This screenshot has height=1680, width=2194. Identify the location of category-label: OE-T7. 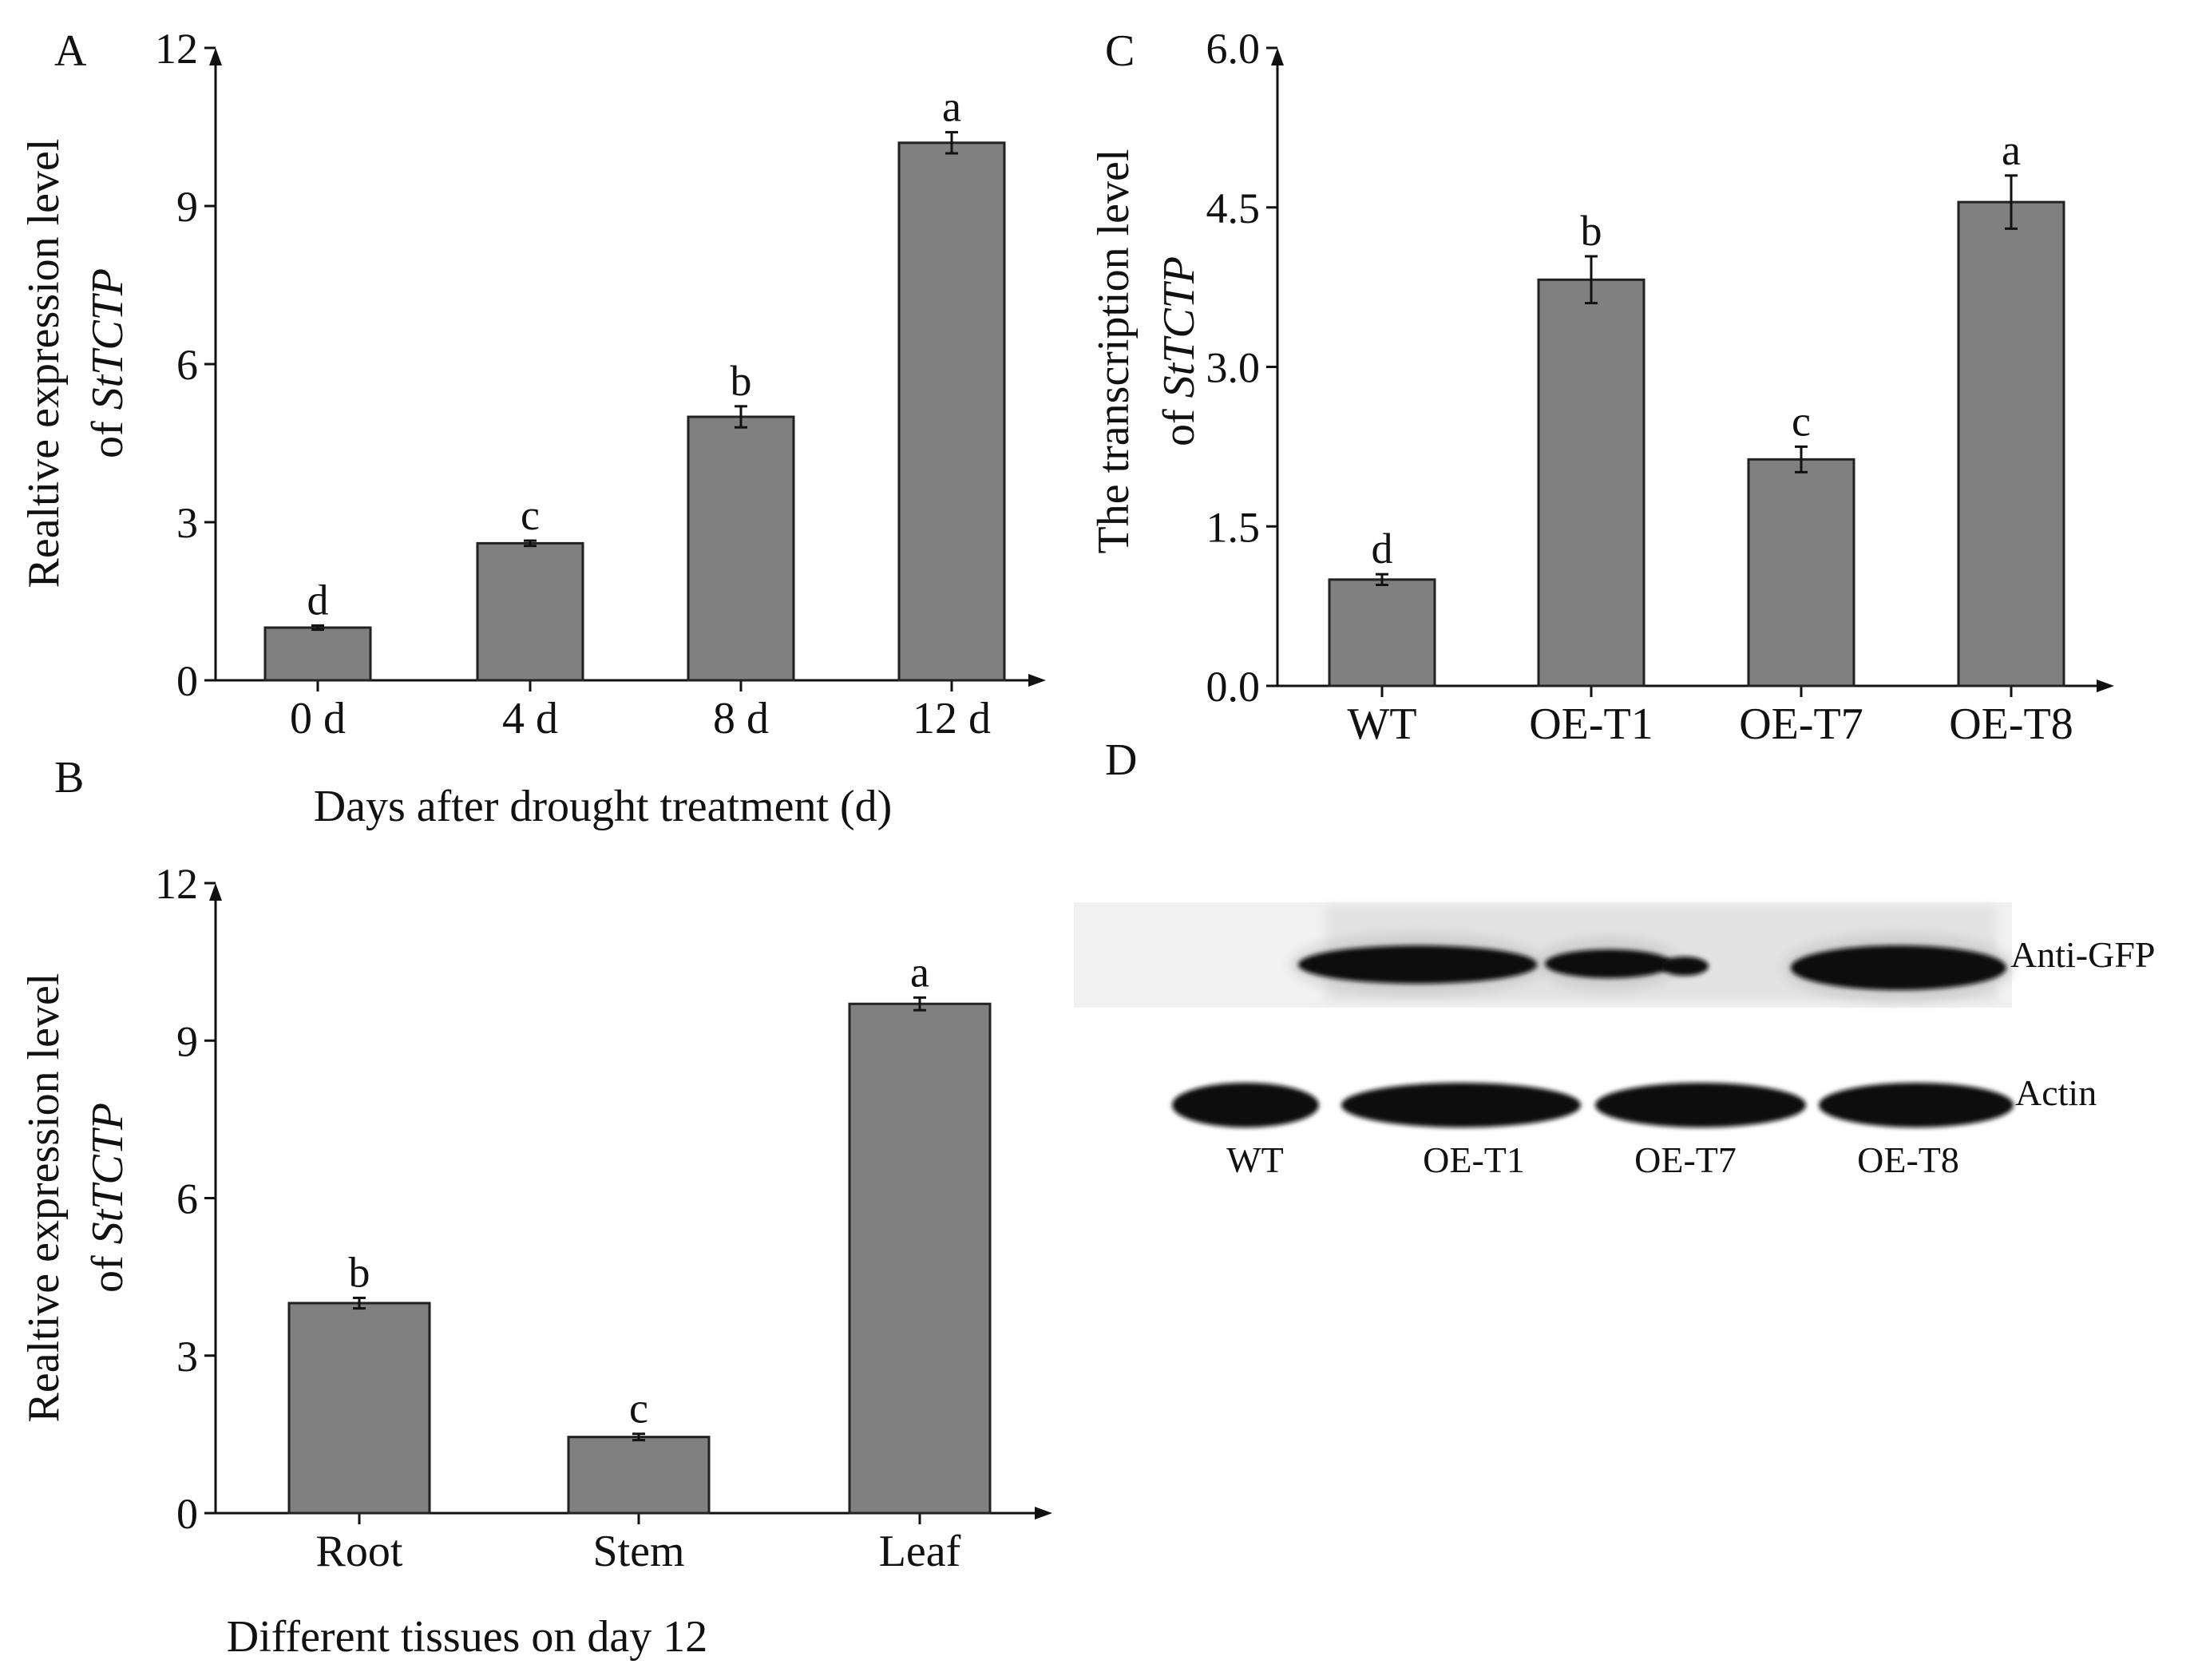
(1801, 724).